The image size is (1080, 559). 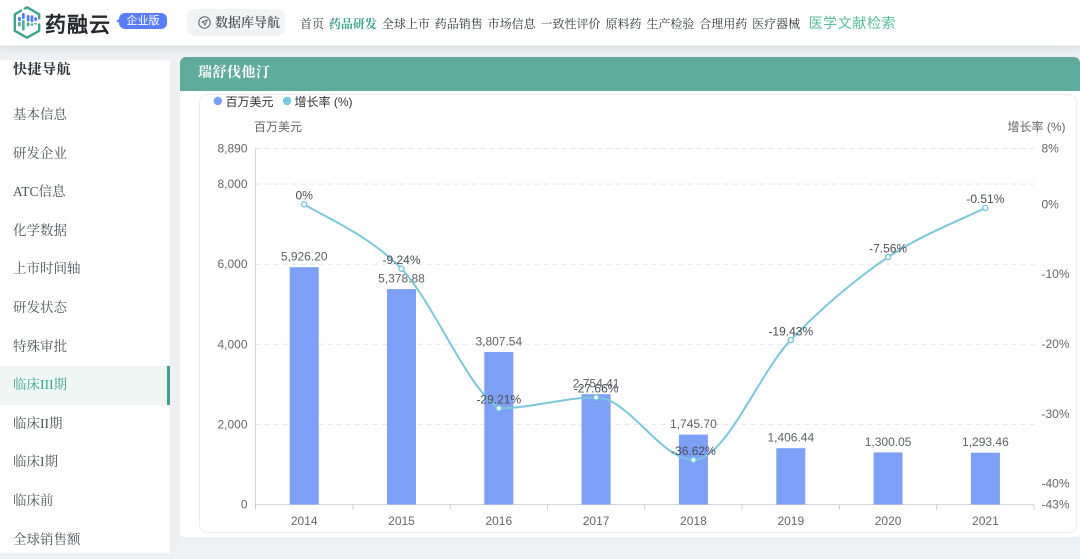 What do you see at coordinates (1056, 484) in the screenshot?
I see `svg-text: -40%` at bounding box center [1056, 484].